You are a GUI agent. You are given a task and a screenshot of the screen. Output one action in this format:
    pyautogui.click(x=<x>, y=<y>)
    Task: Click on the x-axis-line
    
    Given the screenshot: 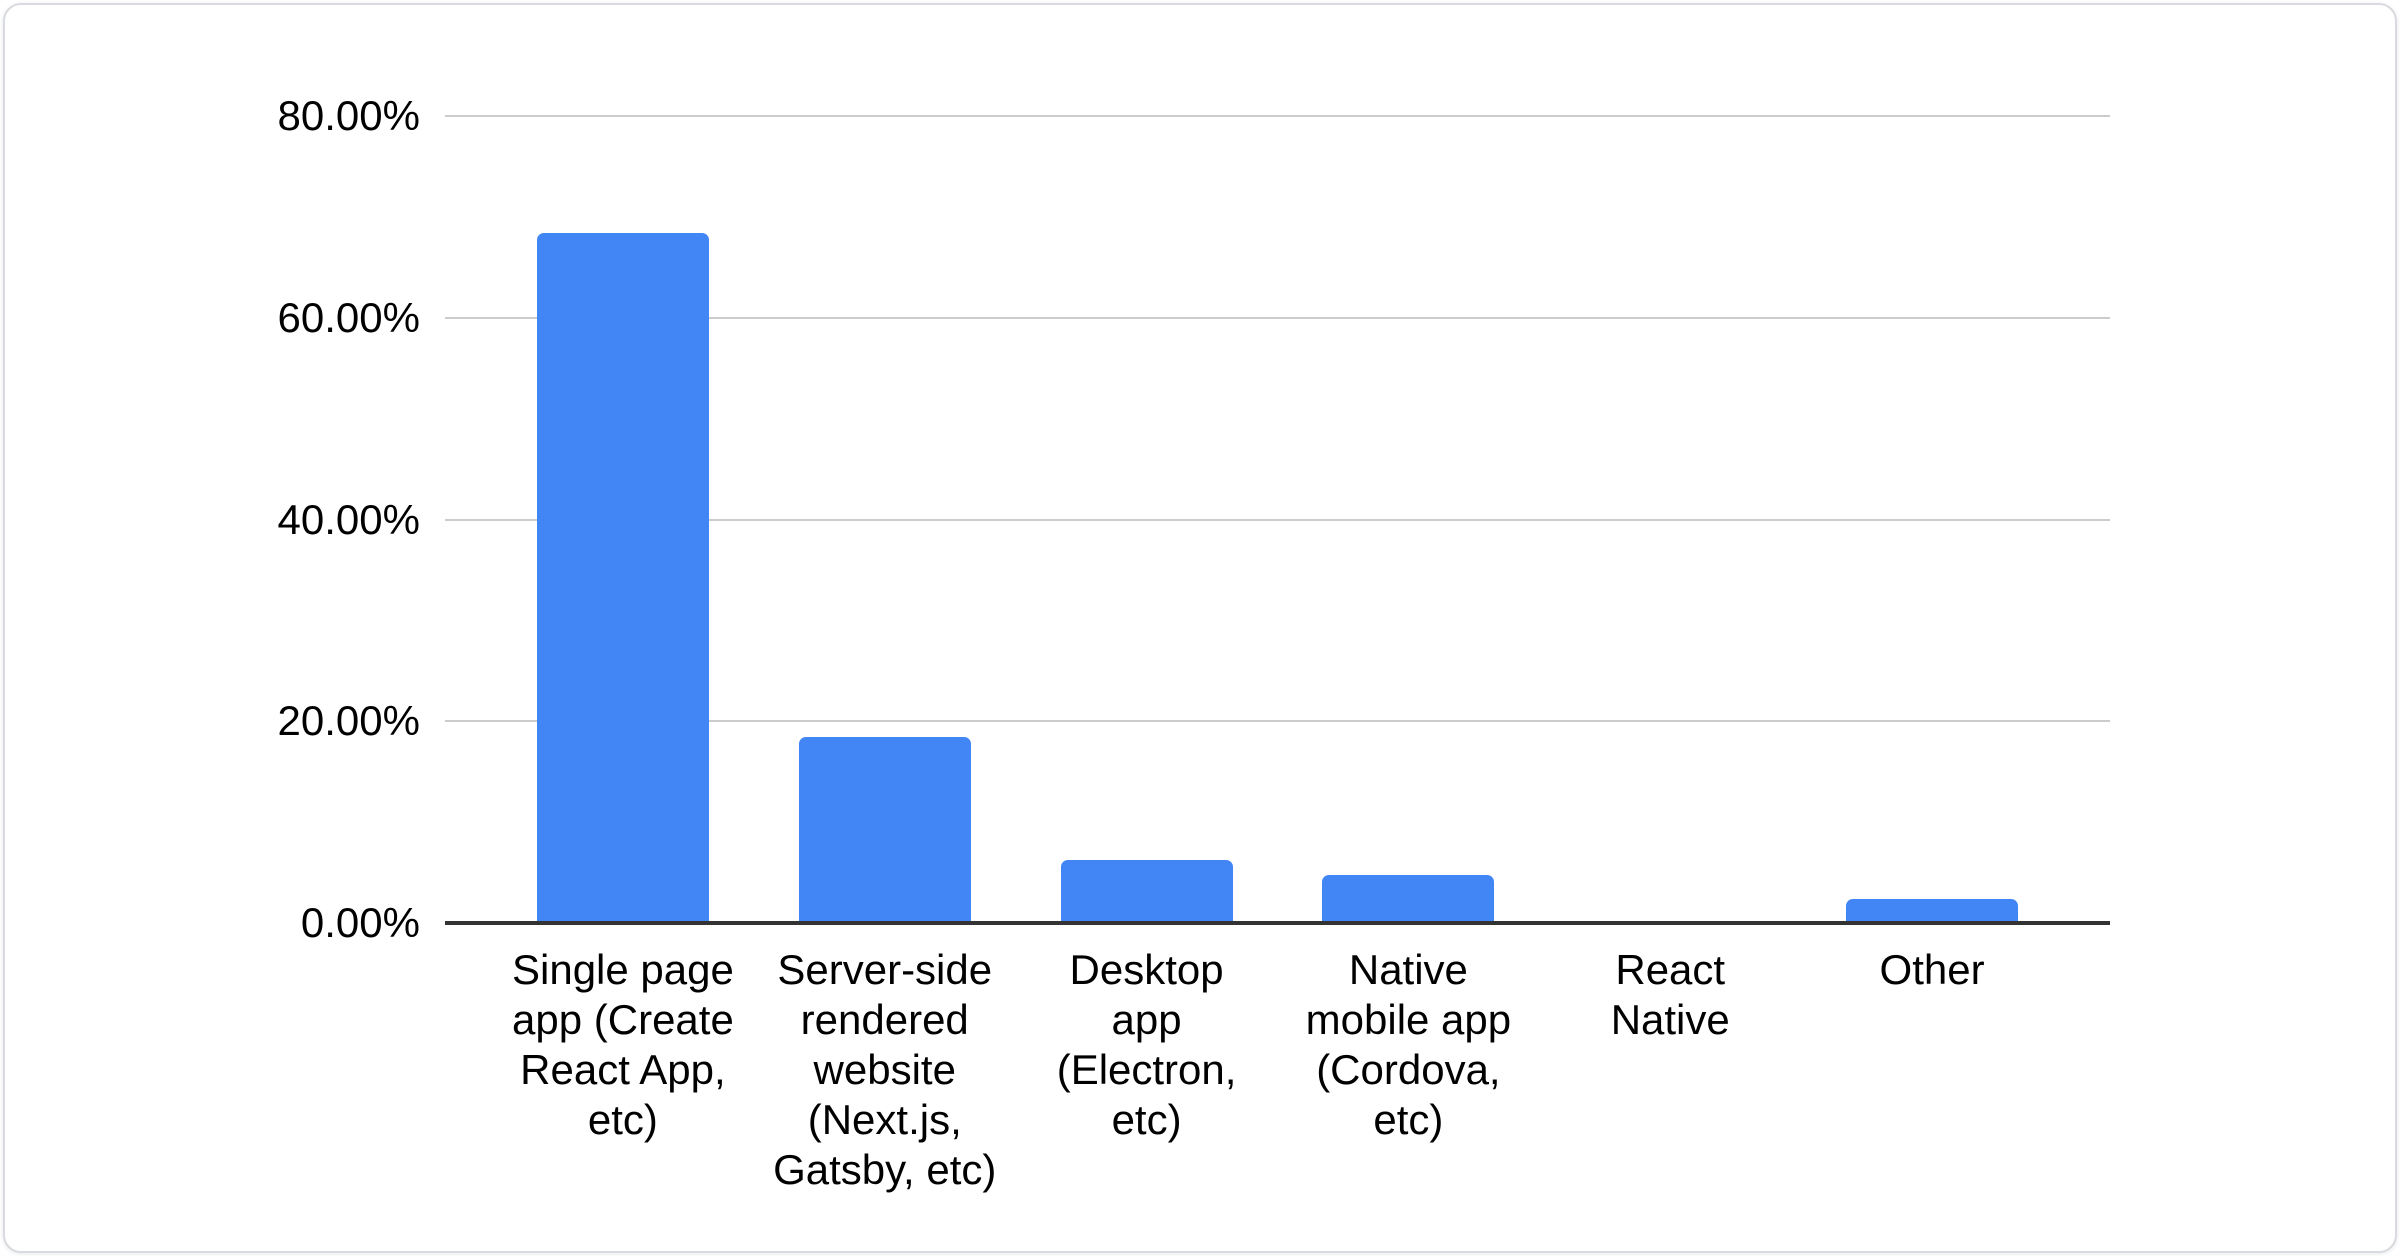 What is the action you would take?
    pyautogui.click(x=1277, y=923)
    